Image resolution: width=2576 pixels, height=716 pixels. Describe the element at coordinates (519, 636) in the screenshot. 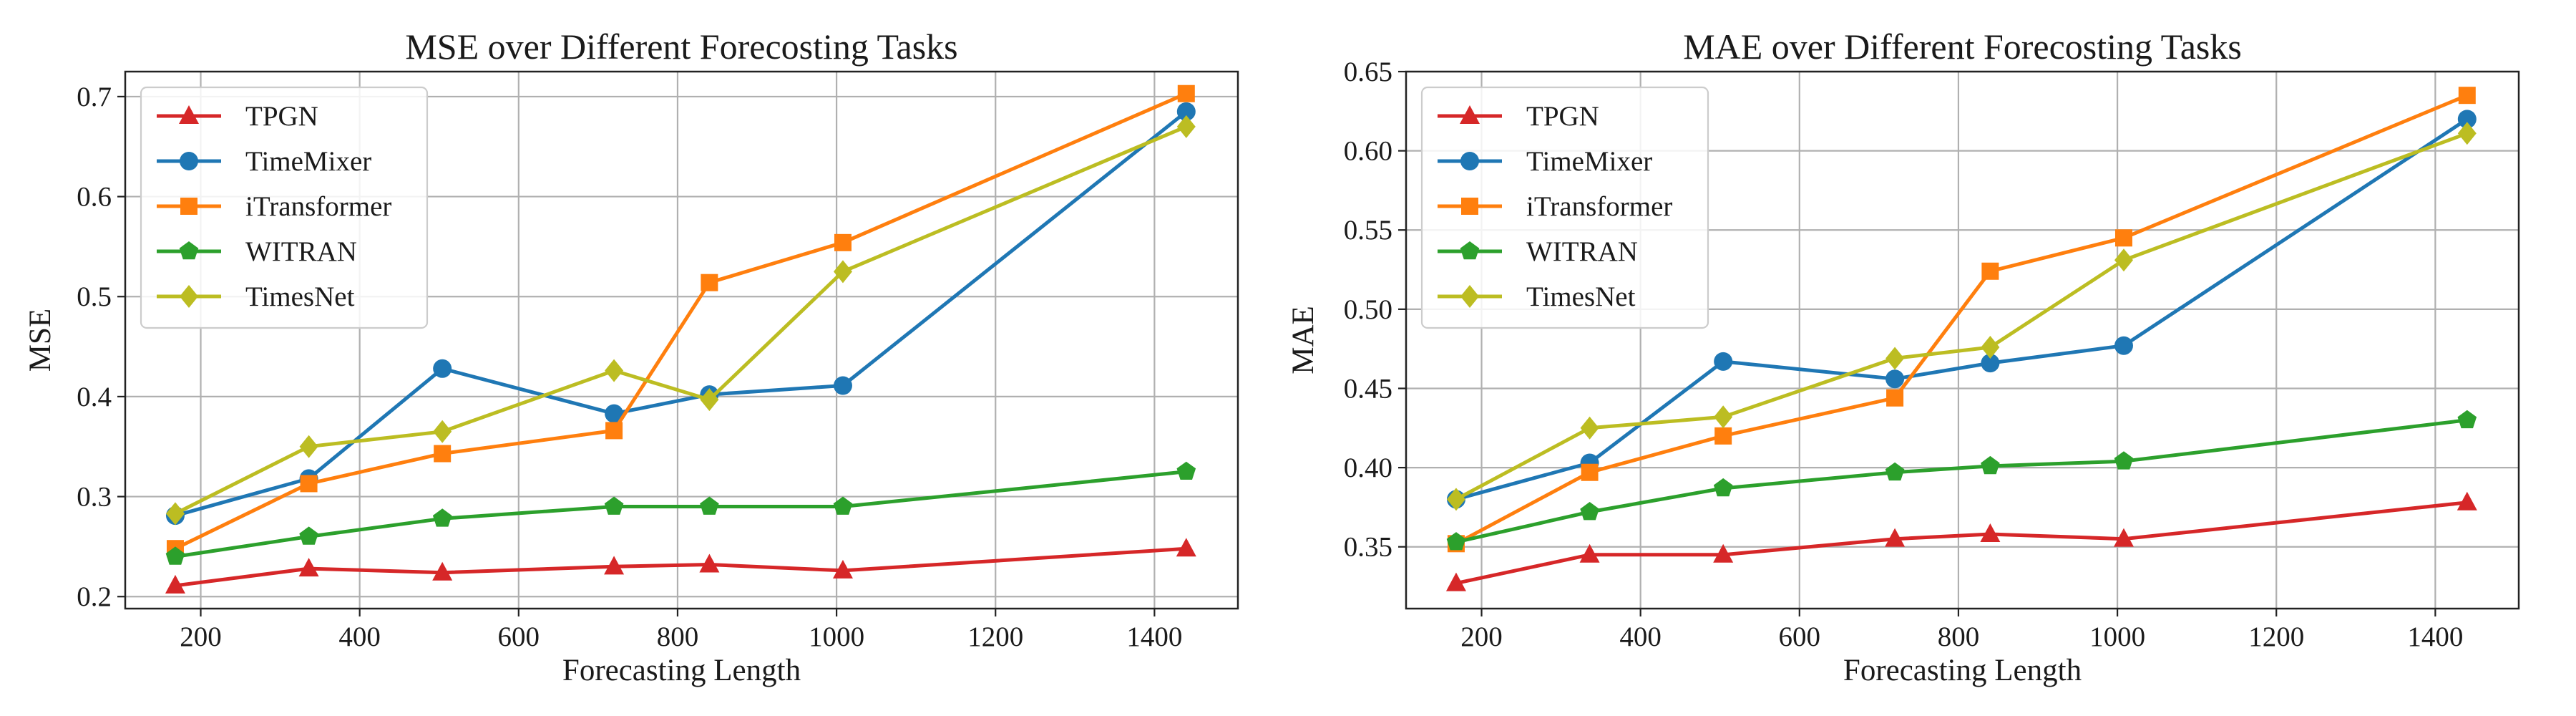

I see `x-tick-label-1: 600` at that location.